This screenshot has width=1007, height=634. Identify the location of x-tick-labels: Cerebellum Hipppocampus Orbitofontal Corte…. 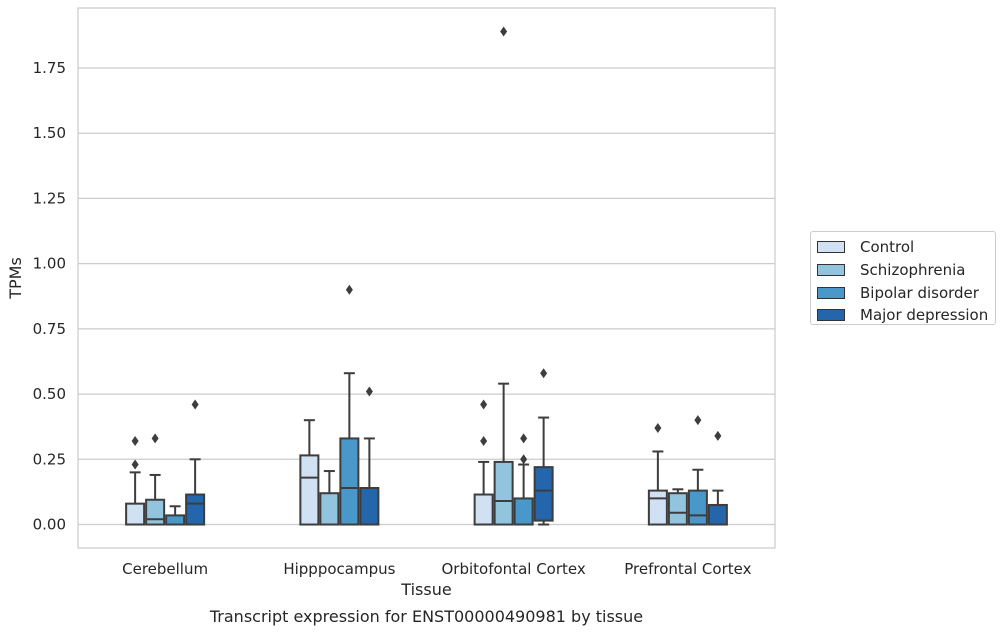
(436, 569).